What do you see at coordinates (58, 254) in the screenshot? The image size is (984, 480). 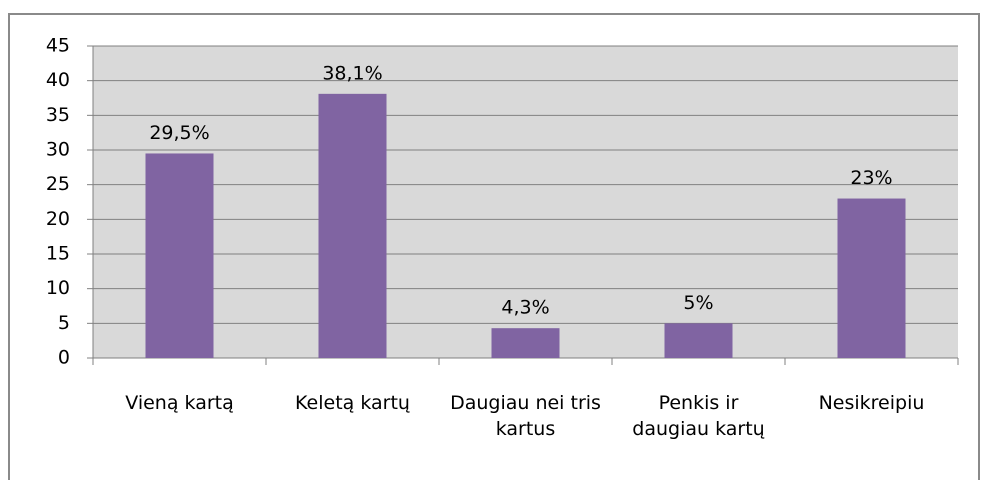 I see `y-tick-label: 15` at bounding box center [58, 254].